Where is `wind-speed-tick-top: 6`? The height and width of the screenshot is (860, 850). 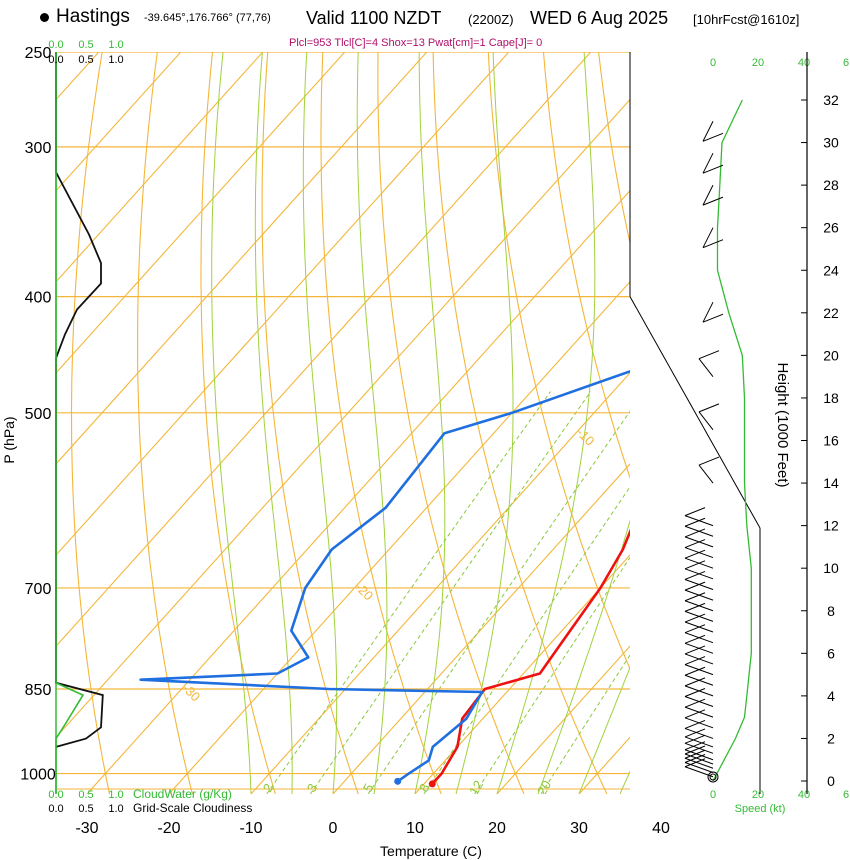
wind-speed-tick-top: 6 is located at coordinates (846, 63).